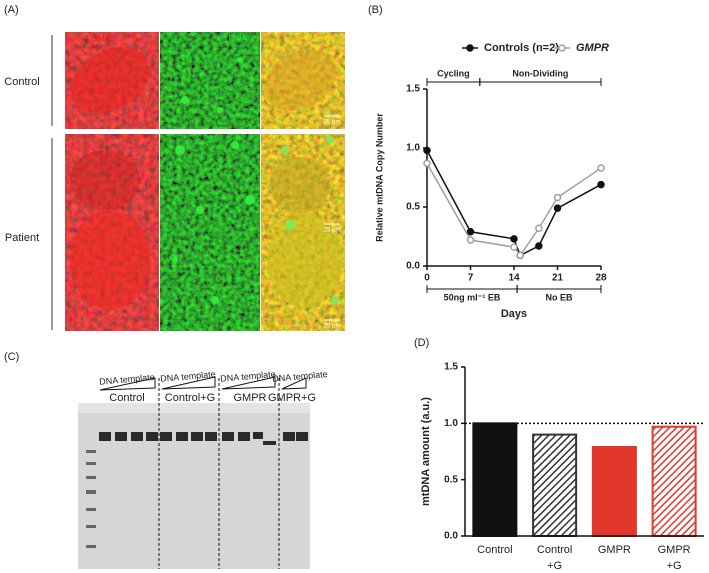 The image size is (709, 573). I want to click on panel-label: (C), so click(11, 357).